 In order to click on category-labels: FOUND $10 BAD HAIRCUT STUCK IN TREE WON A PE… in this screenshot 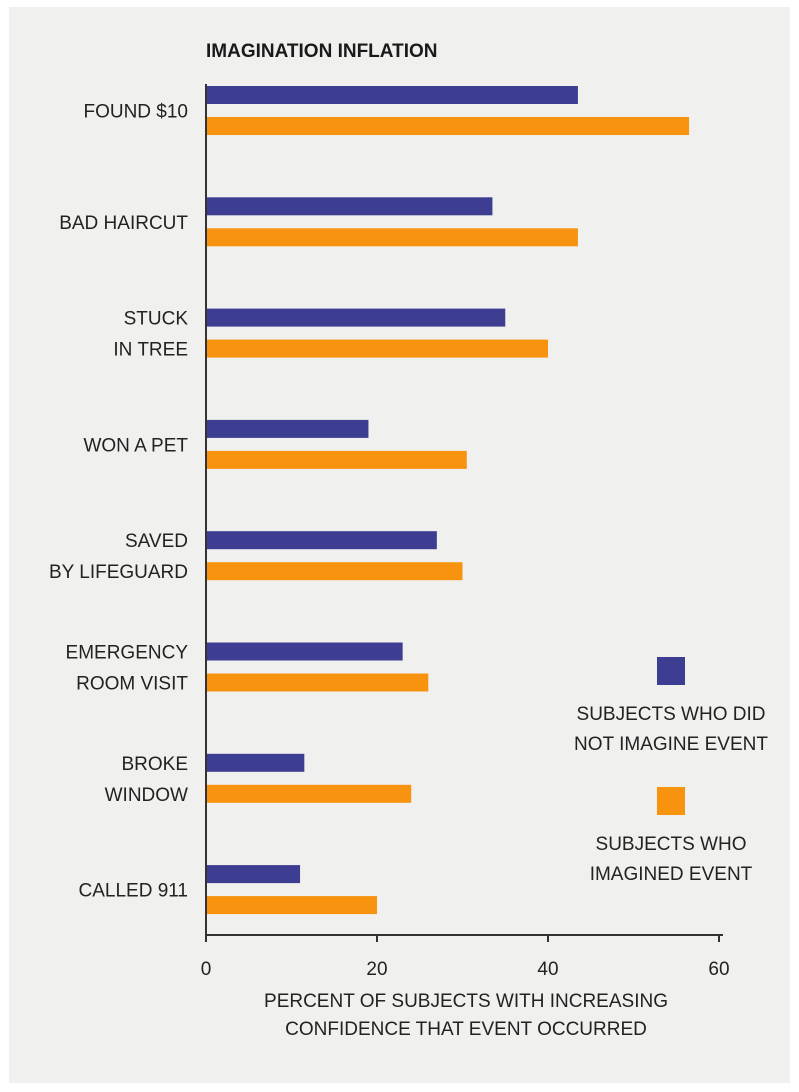, I will do `click(118, 502)`.